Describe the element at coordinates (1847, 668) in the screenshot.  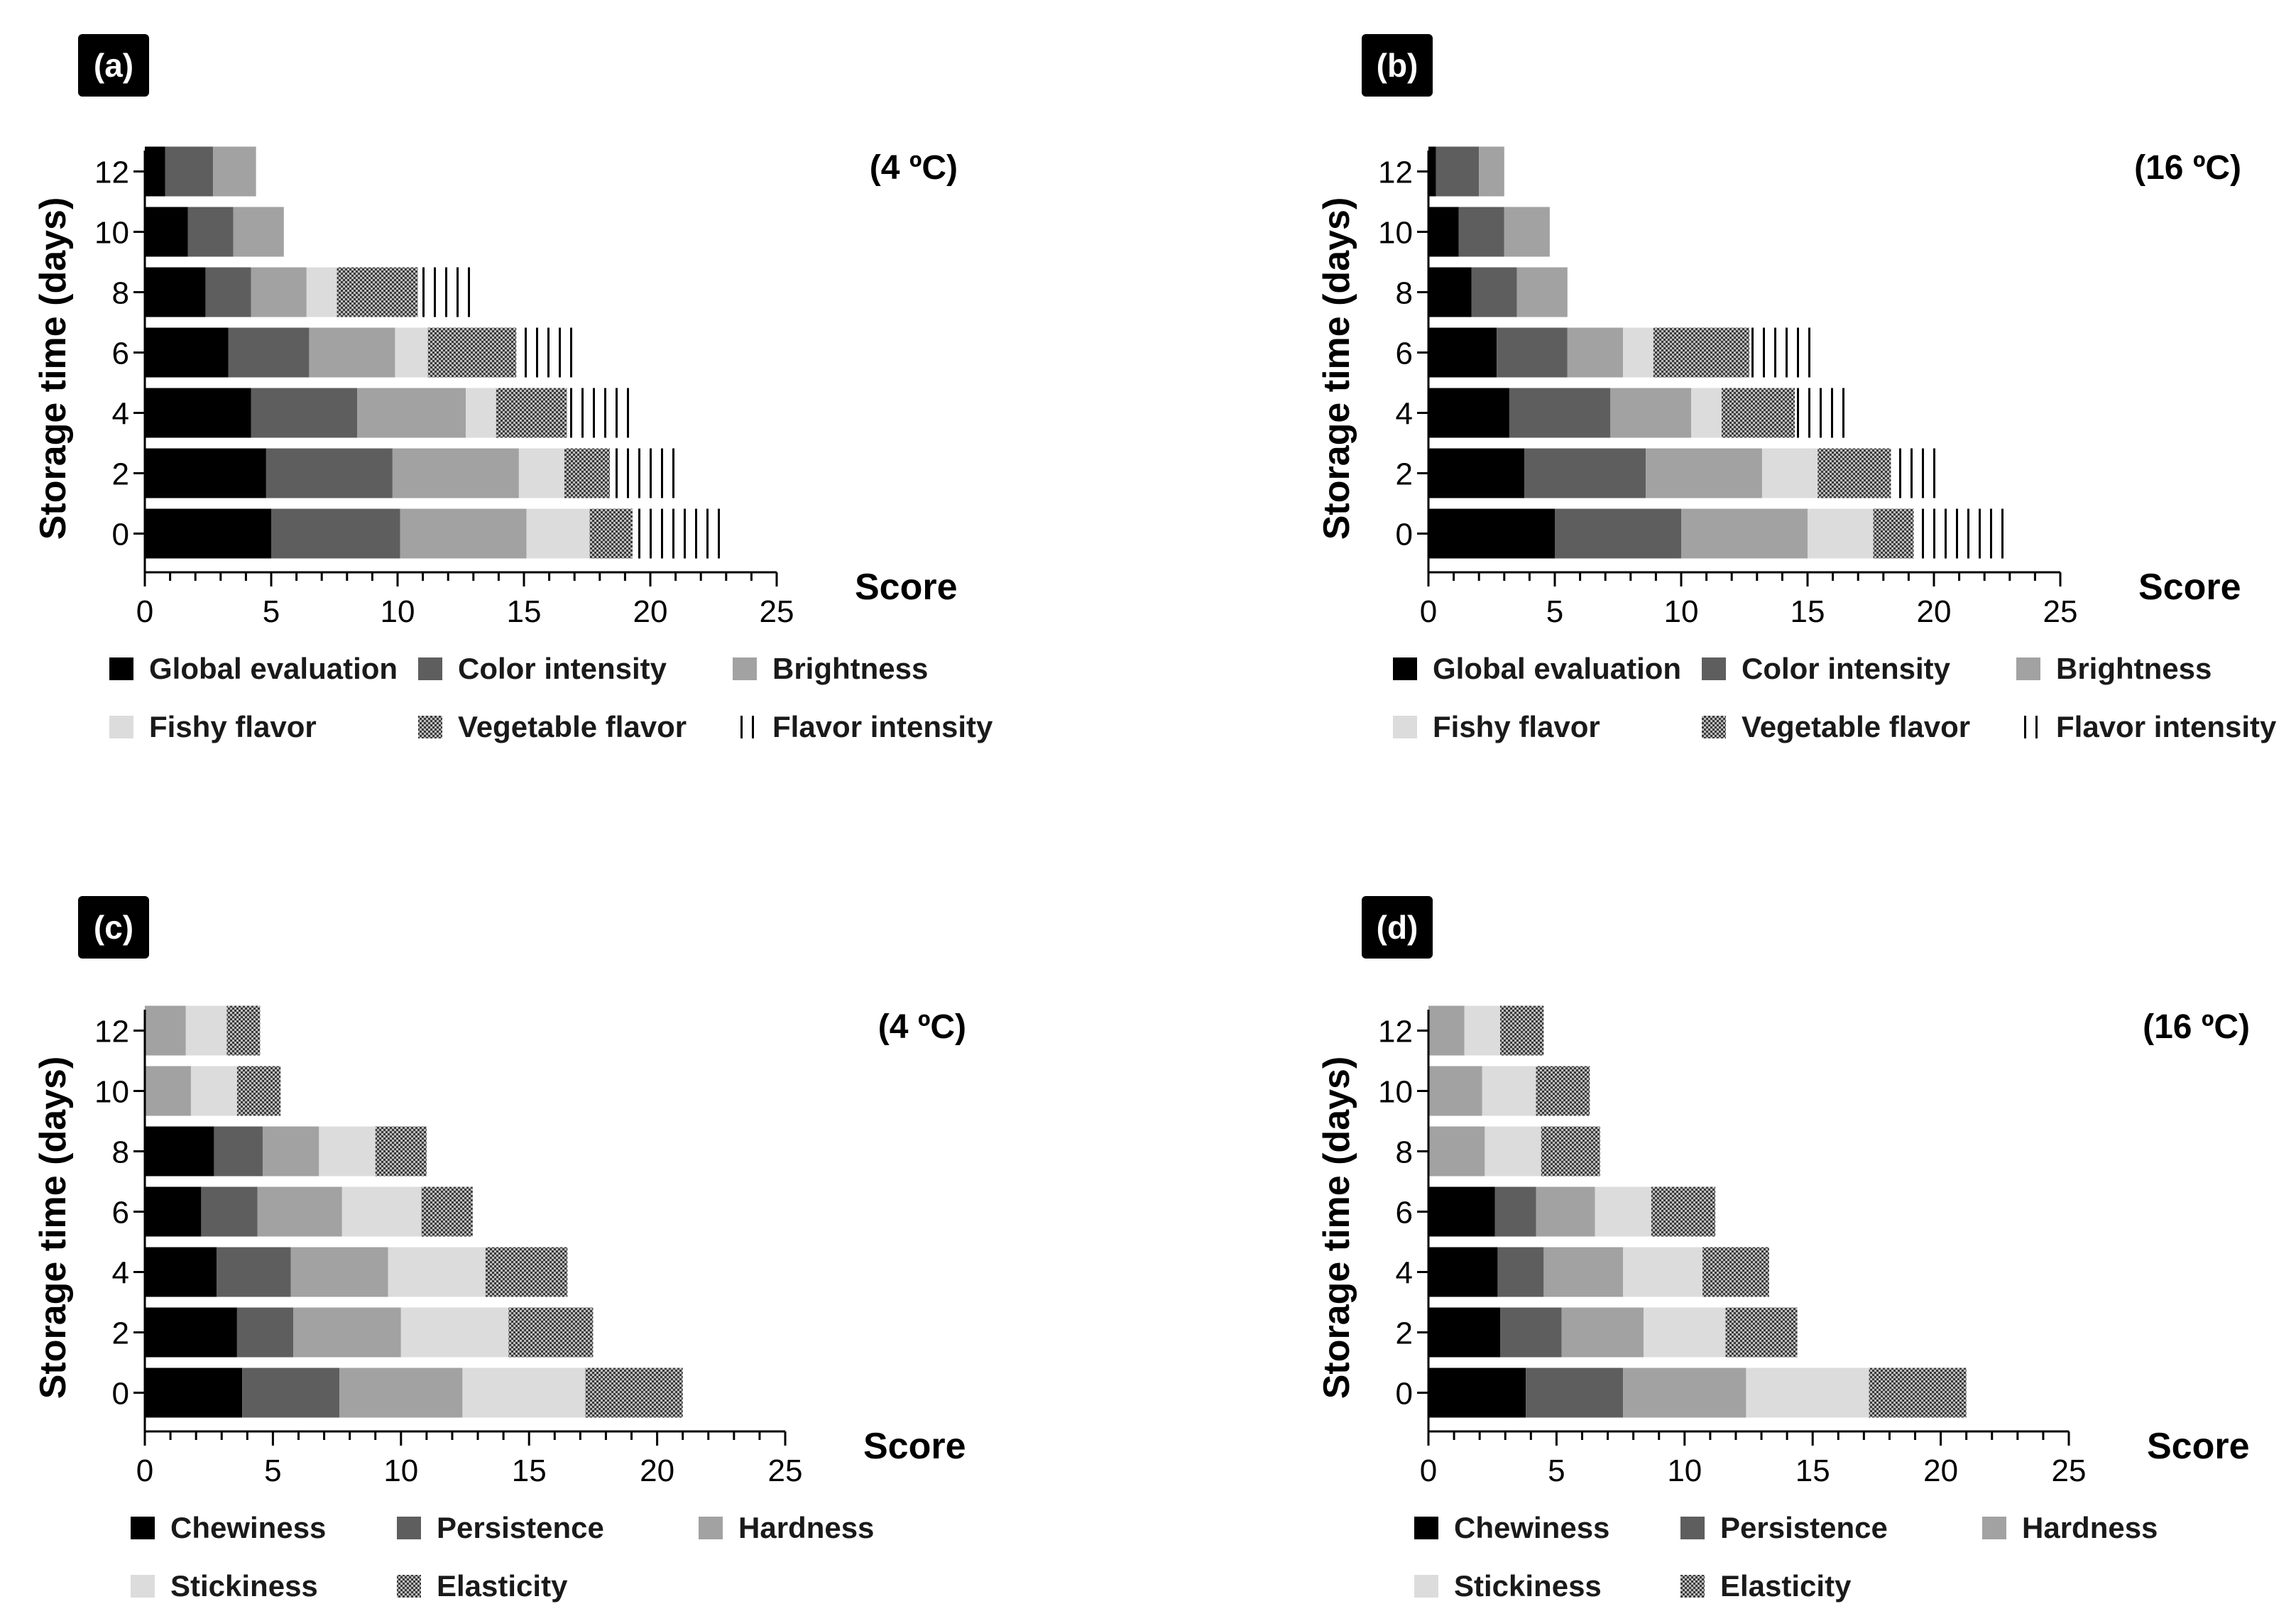
I see `legend-label: Color intensity` at that location.